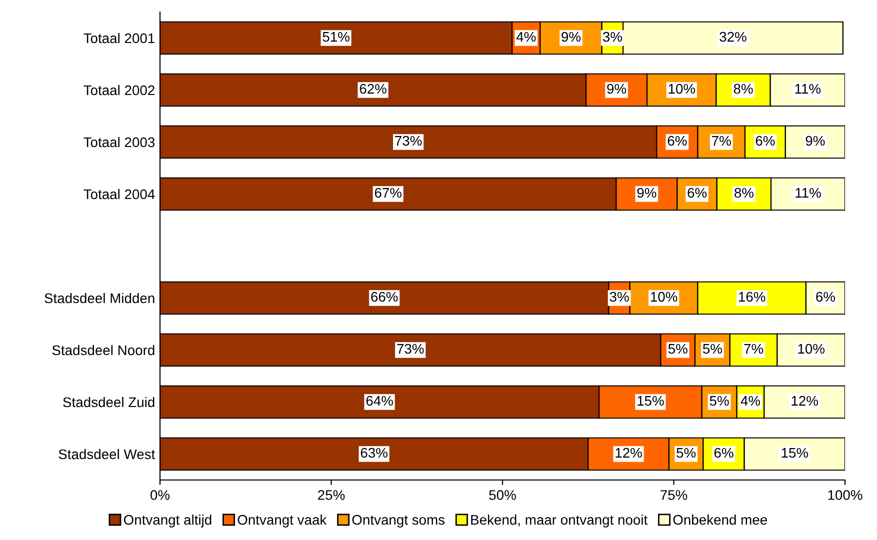 Image resolution: width=877 pixels, height=540 pixels. What do you see at coordinates (379, 401) in the screenshot?
I see `data-label: 64%` at bounding box center [379, 401].